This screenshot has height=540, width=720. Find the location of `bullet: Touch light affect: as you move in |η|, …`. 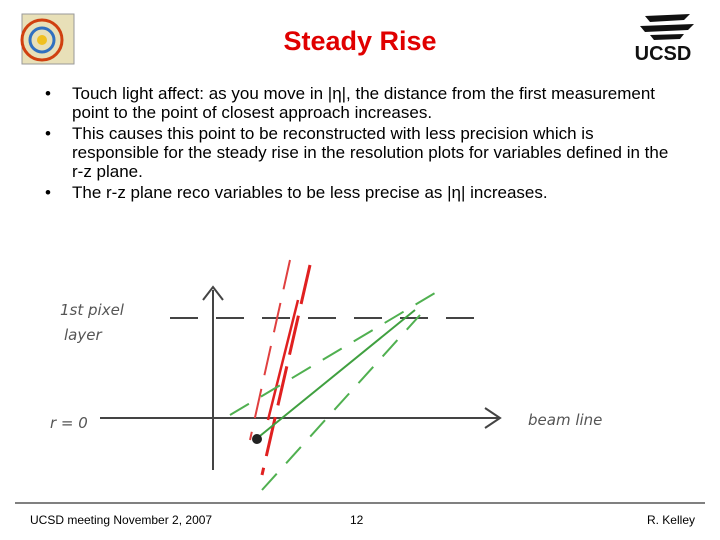

bullet: Touch light affect: as you move in |η|, … is located at coordinates (357, 103).